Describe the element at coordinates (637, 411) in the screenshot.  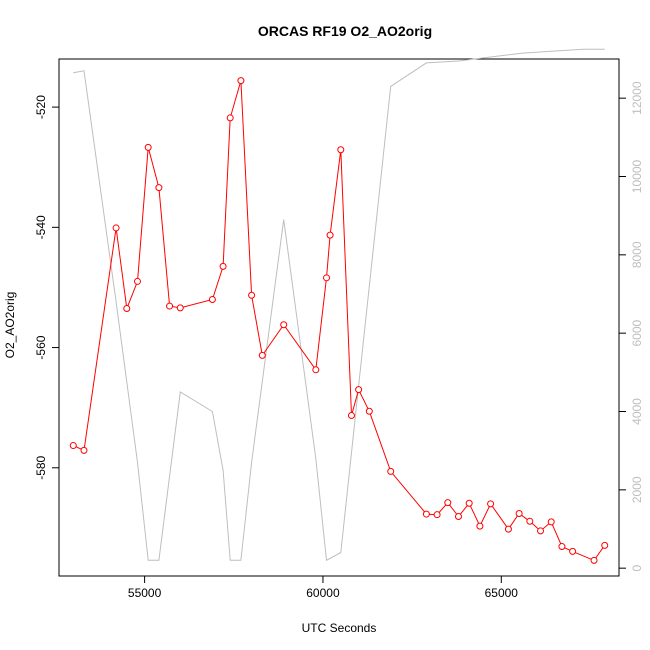
I see `y2-tick-label: 4000` at that location.